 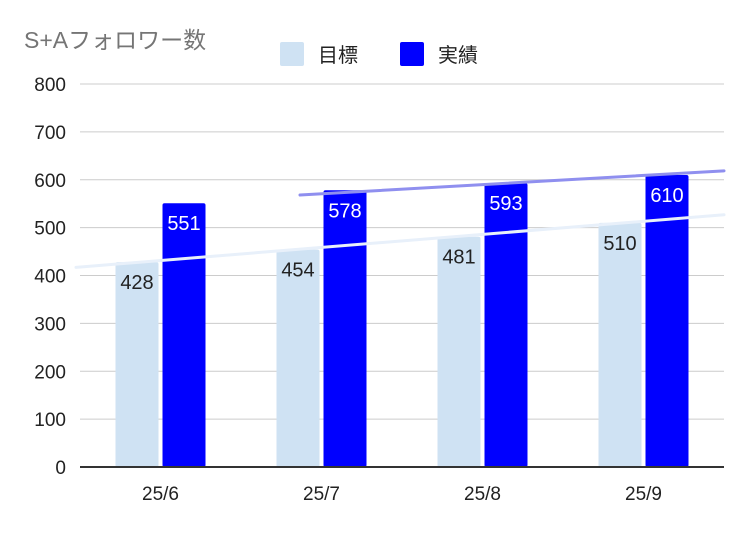 I want to click on data-label: 551, so click(x=183, y=224).